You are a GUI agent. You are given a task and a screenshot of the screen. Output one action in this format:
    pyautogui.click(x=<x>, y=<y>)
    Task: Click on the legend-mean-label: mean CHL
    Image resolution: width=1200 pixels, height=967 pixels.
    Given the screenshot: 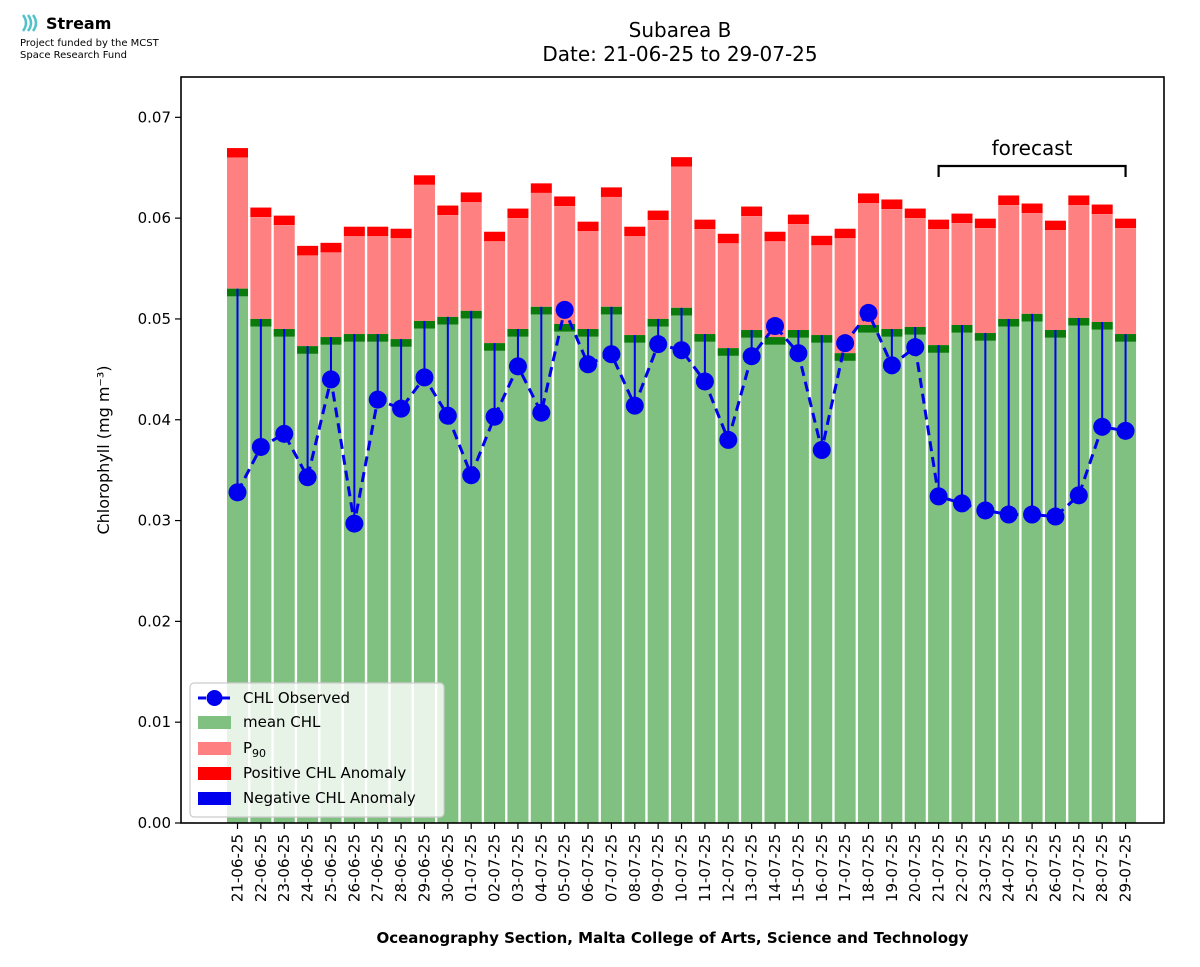 What is the action you would take?
    pyautogui.click(x=282, y=722)
    